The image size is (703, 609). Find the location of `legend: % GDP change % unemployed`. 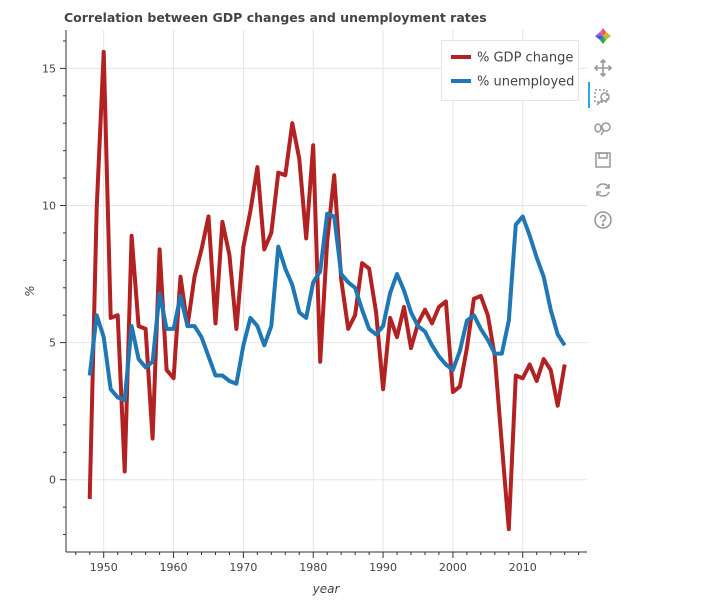

legend: % GDP change % unemployed is located at coordinates (510, 70).